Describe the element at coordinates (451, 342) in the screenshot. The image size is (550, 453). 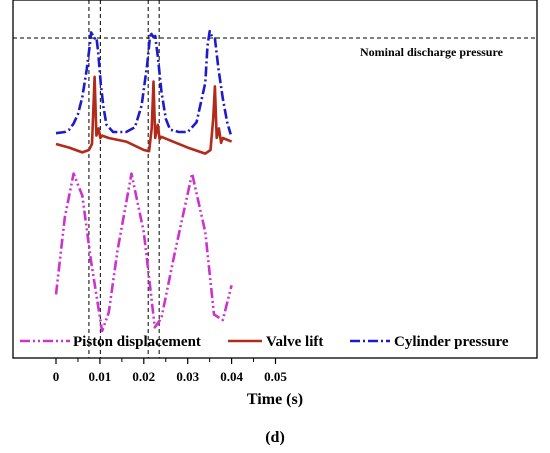
I see `legend-label-cylinder-pressure: Cylinder pressure` at that location.